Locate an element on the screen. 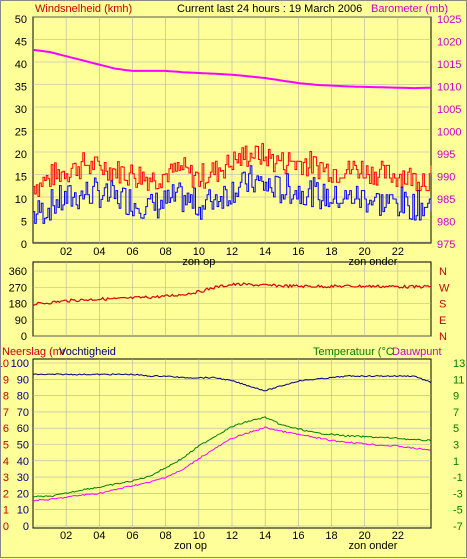  winddir-compass-label: E is located at coordinates (442, 321).